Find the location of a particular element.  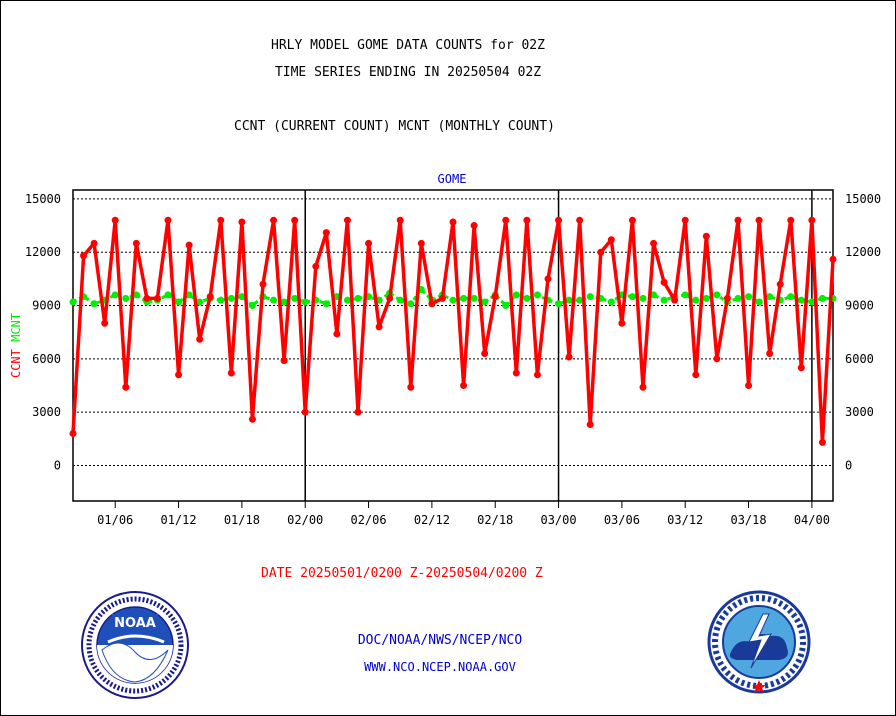

y-tick-label-right: 6000 is located at coordinates (859, 359).